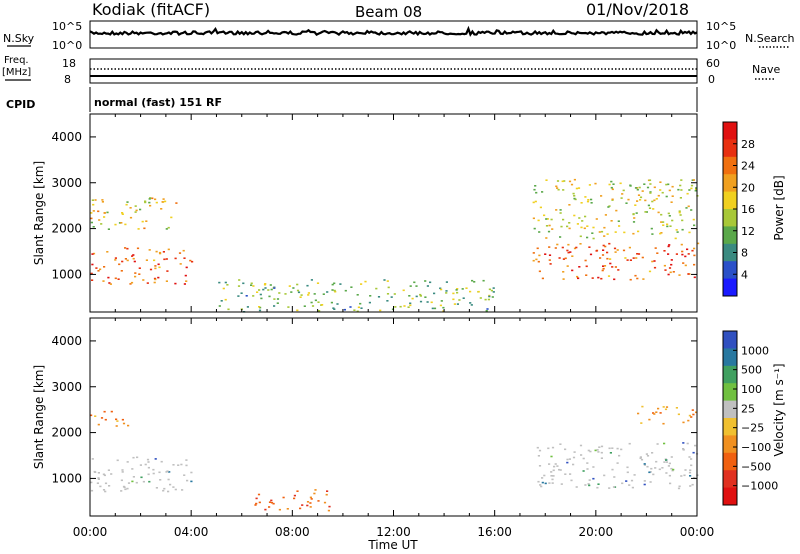 The height and width of the screenshot is (554, 800). What do you see at coordinates (66, 387) in the screenshot?
I see `y-tick-label: 3000` at bounding box center [66, 387].